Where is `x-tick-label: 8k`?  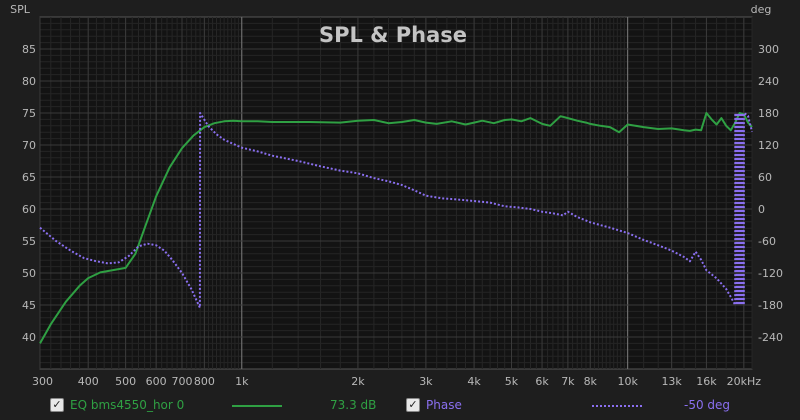 x-tick-label: 8k is located at coordinates (591, 381).